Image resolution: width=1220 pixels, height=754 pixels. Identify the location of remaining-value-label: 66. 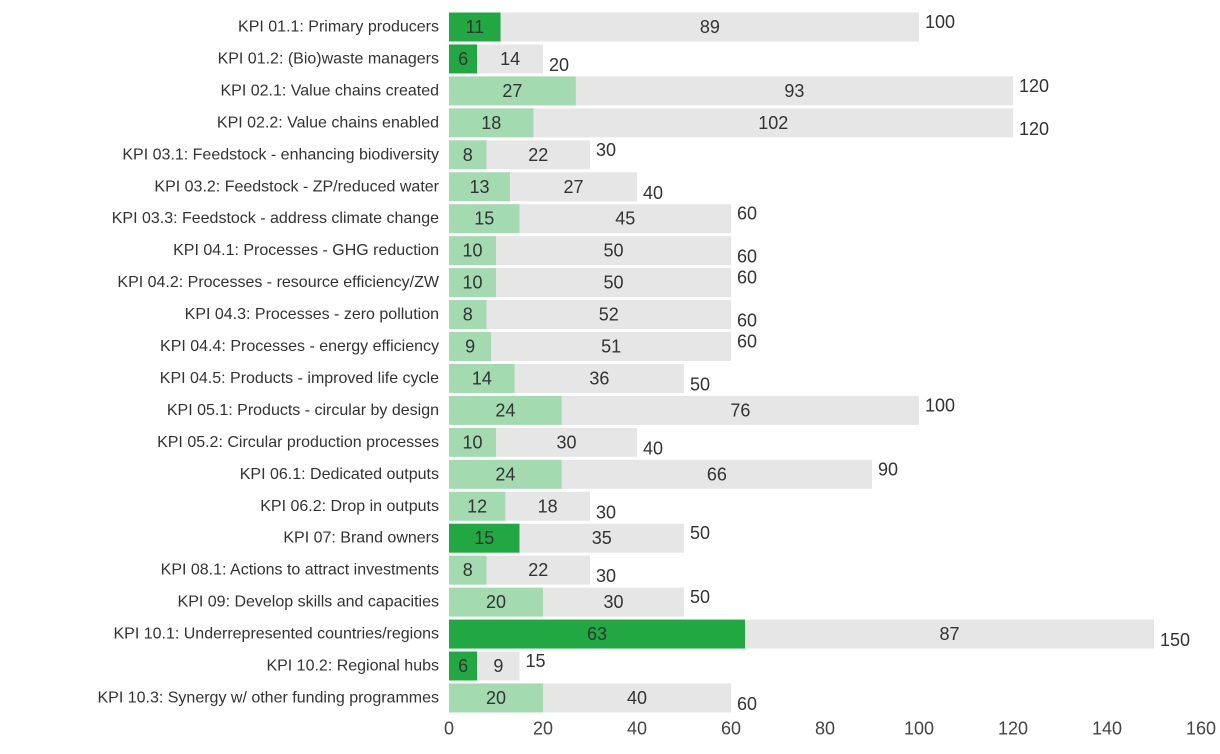
(717, 474).